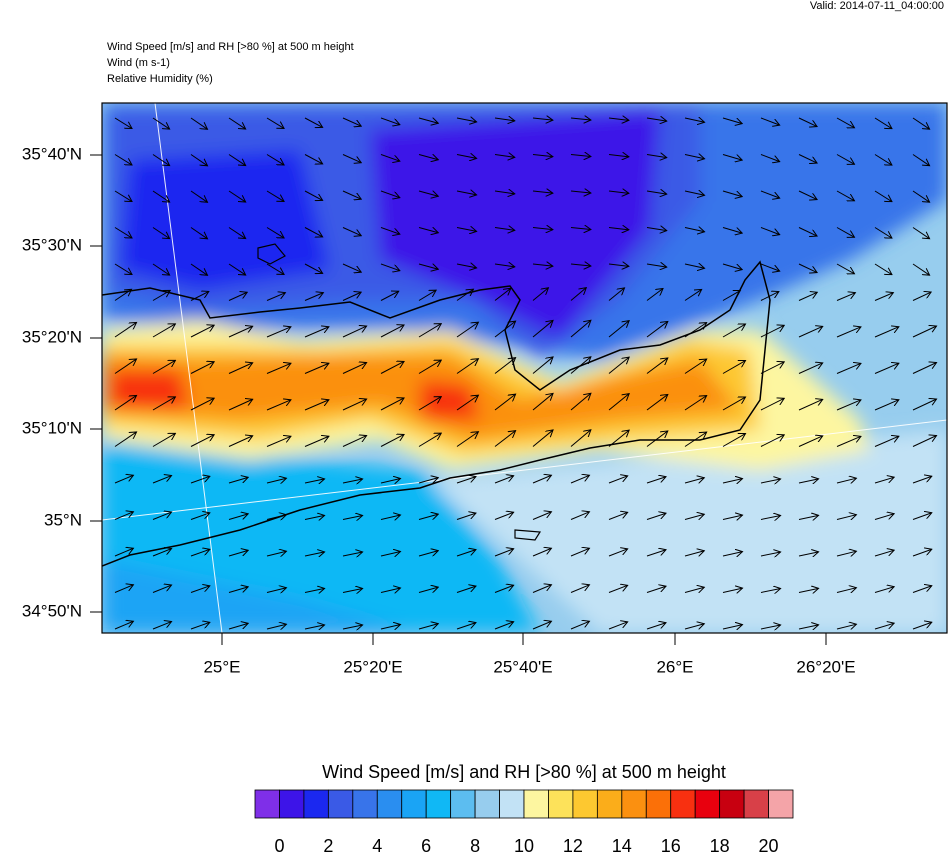 The image size is (948, 859). I want to click on valid-time: Valid: 2014-07-11_04:00:00, so click(877, 6).